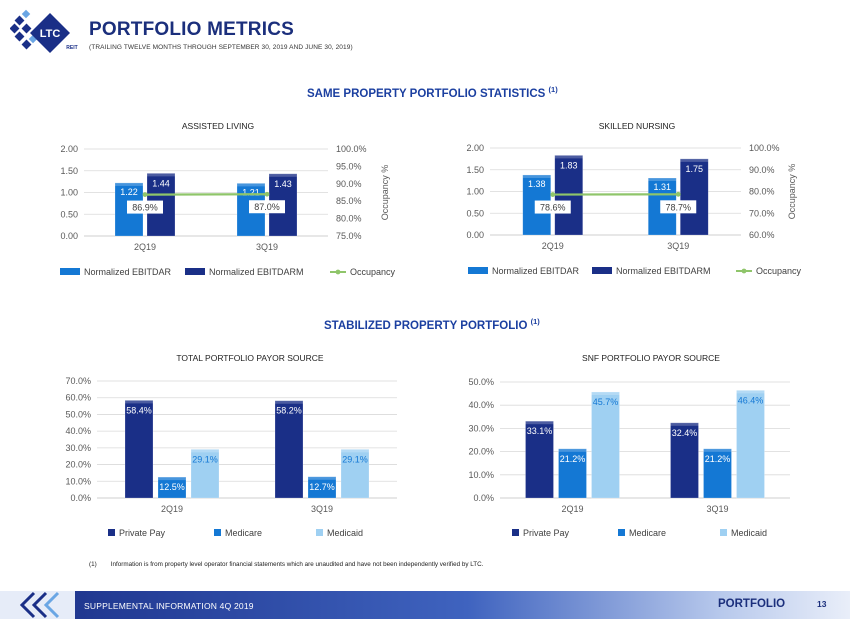 The height and width of the screenshot is (619, 850). Describe the element at coordinates (205, 459) in the screenshot. I see `chart3-data-label: 29.1%` at that location.